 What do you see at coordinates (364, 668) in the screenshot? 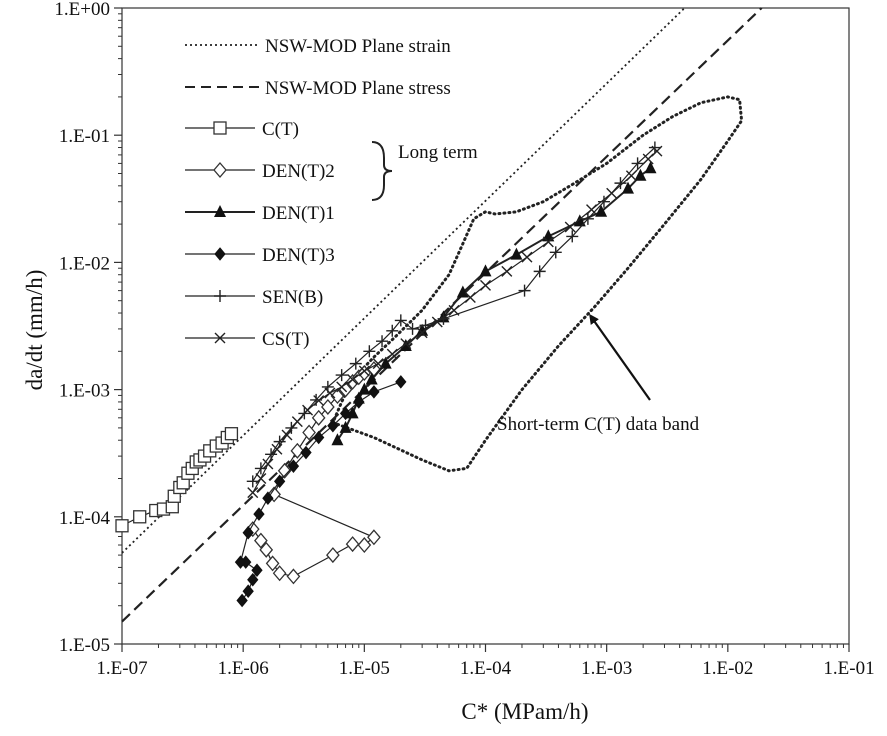
I see `x-tick-label: 1.E-05` at bounding box center [364, 668].